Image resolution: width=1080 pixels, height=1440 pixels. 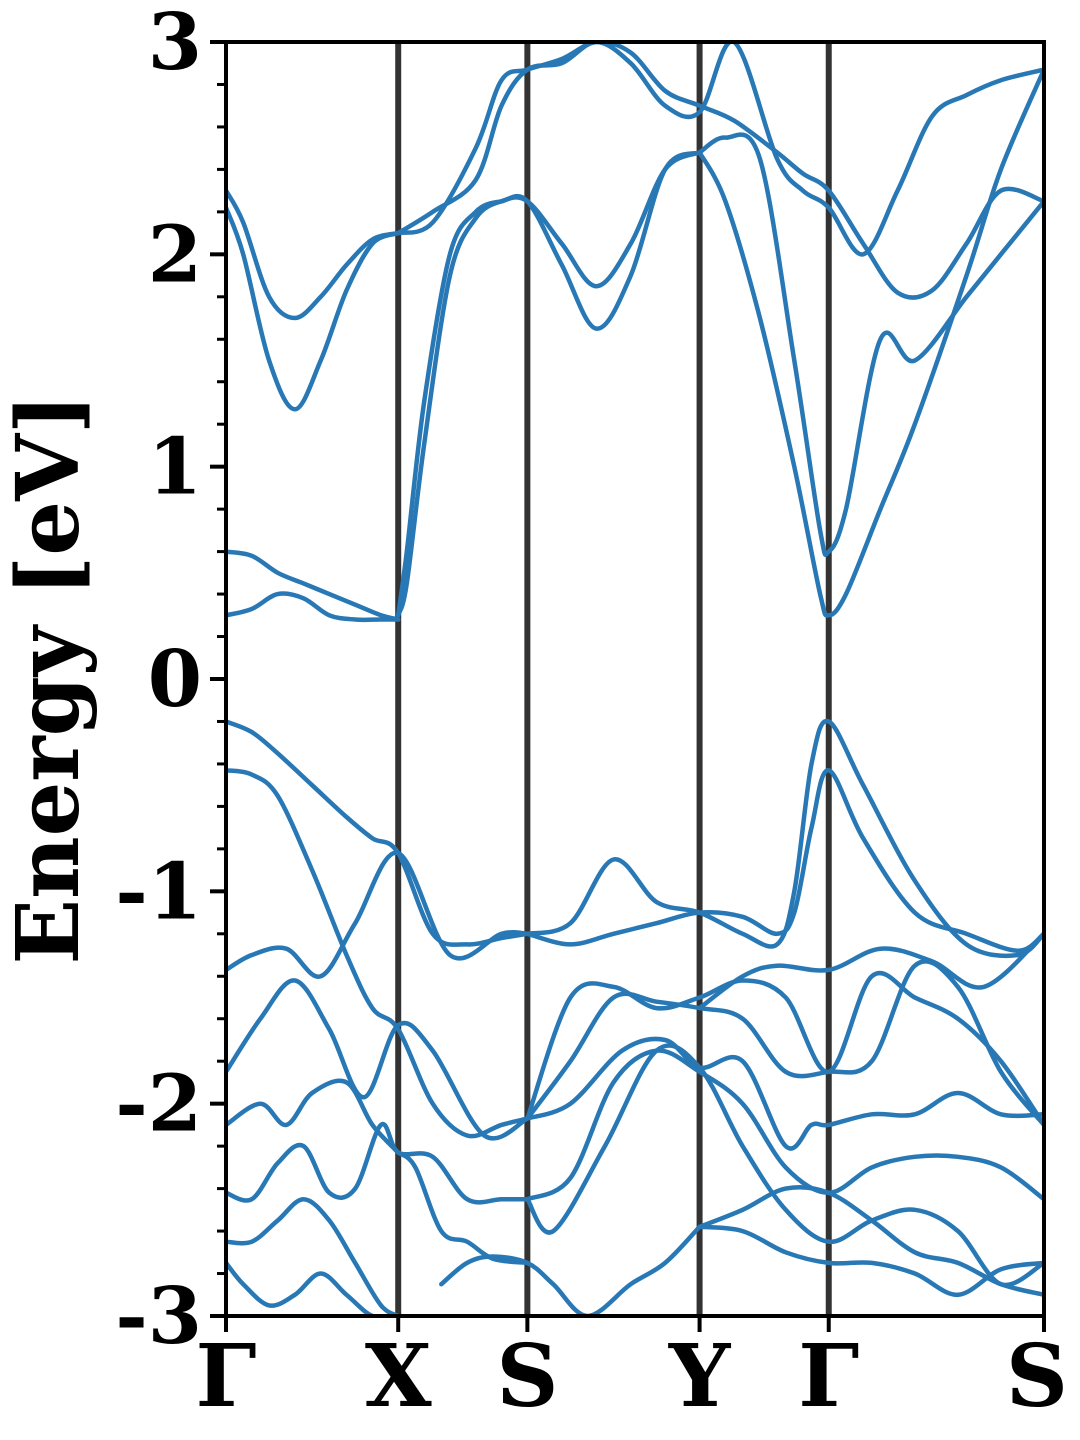 What do you see at coordinates (175, 679) in the screenshot?
I see `y-tick-label: 0` at bounding box center [175, 679].